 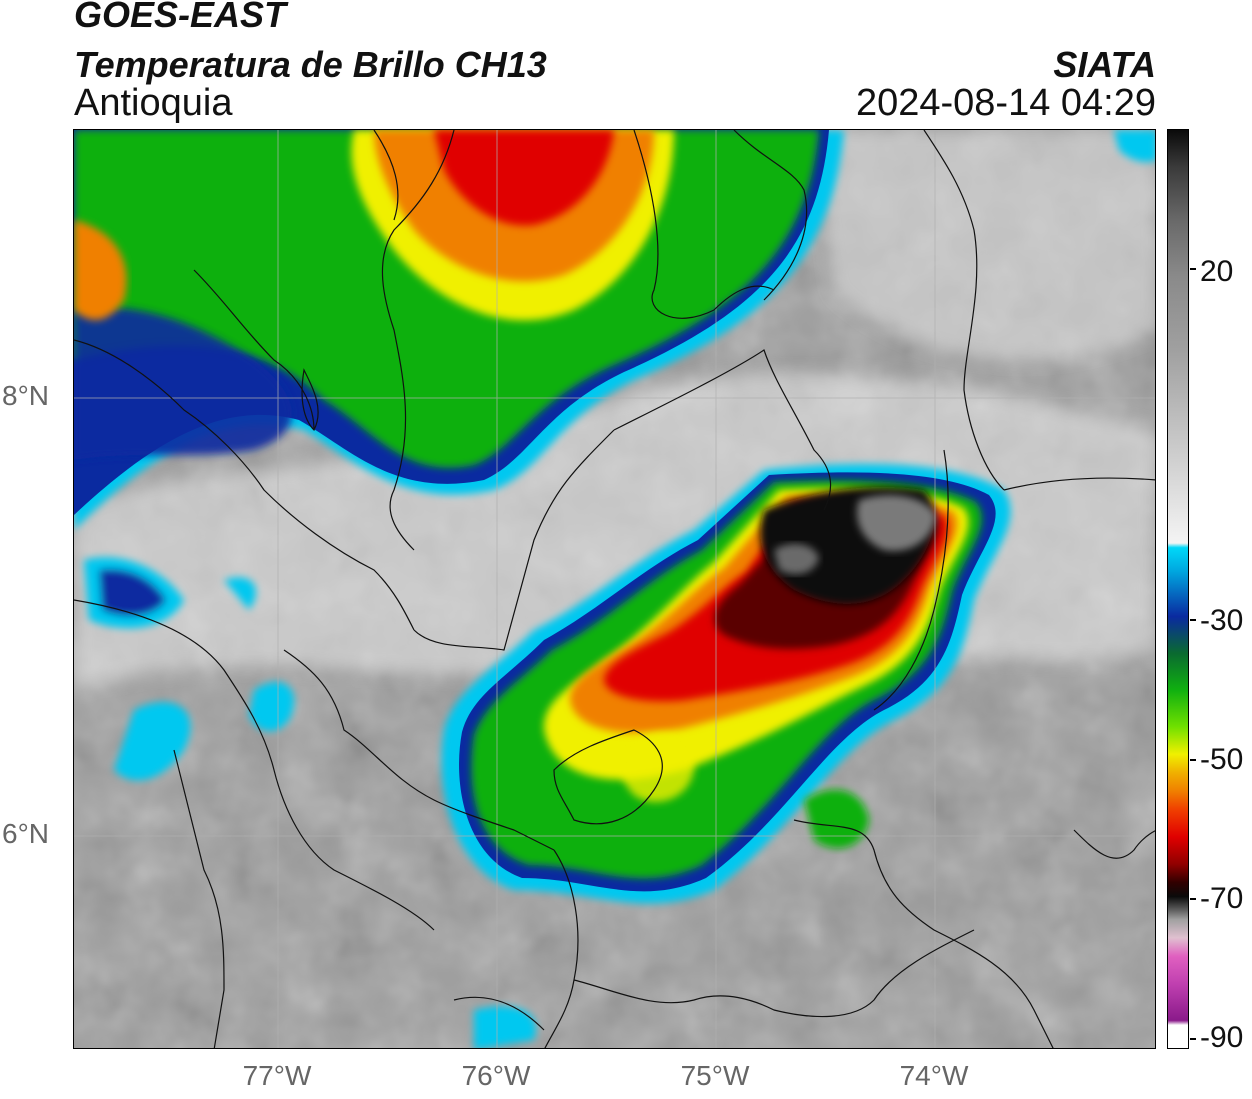 I want to click on colorbar-label-20: 20, so click(x=1217, y=271).